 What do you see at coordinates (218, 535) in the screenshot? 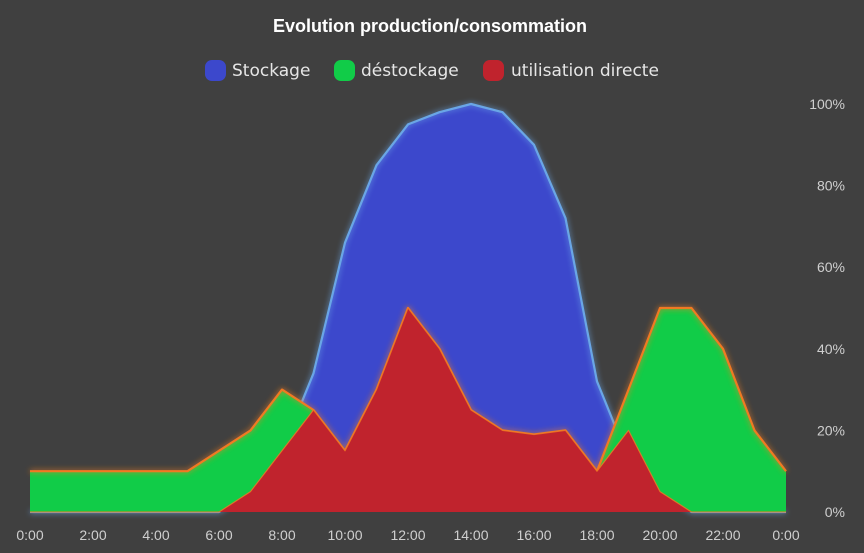
I see `x-tick-label: 6:00` at bounding box center [218, 535].